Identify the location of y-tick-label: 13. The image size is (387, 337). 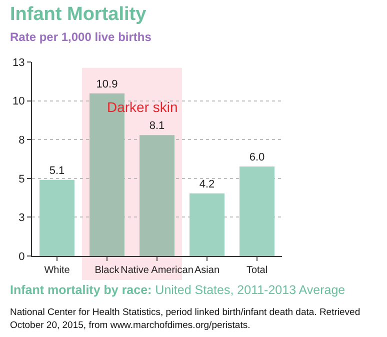
(18, 62).